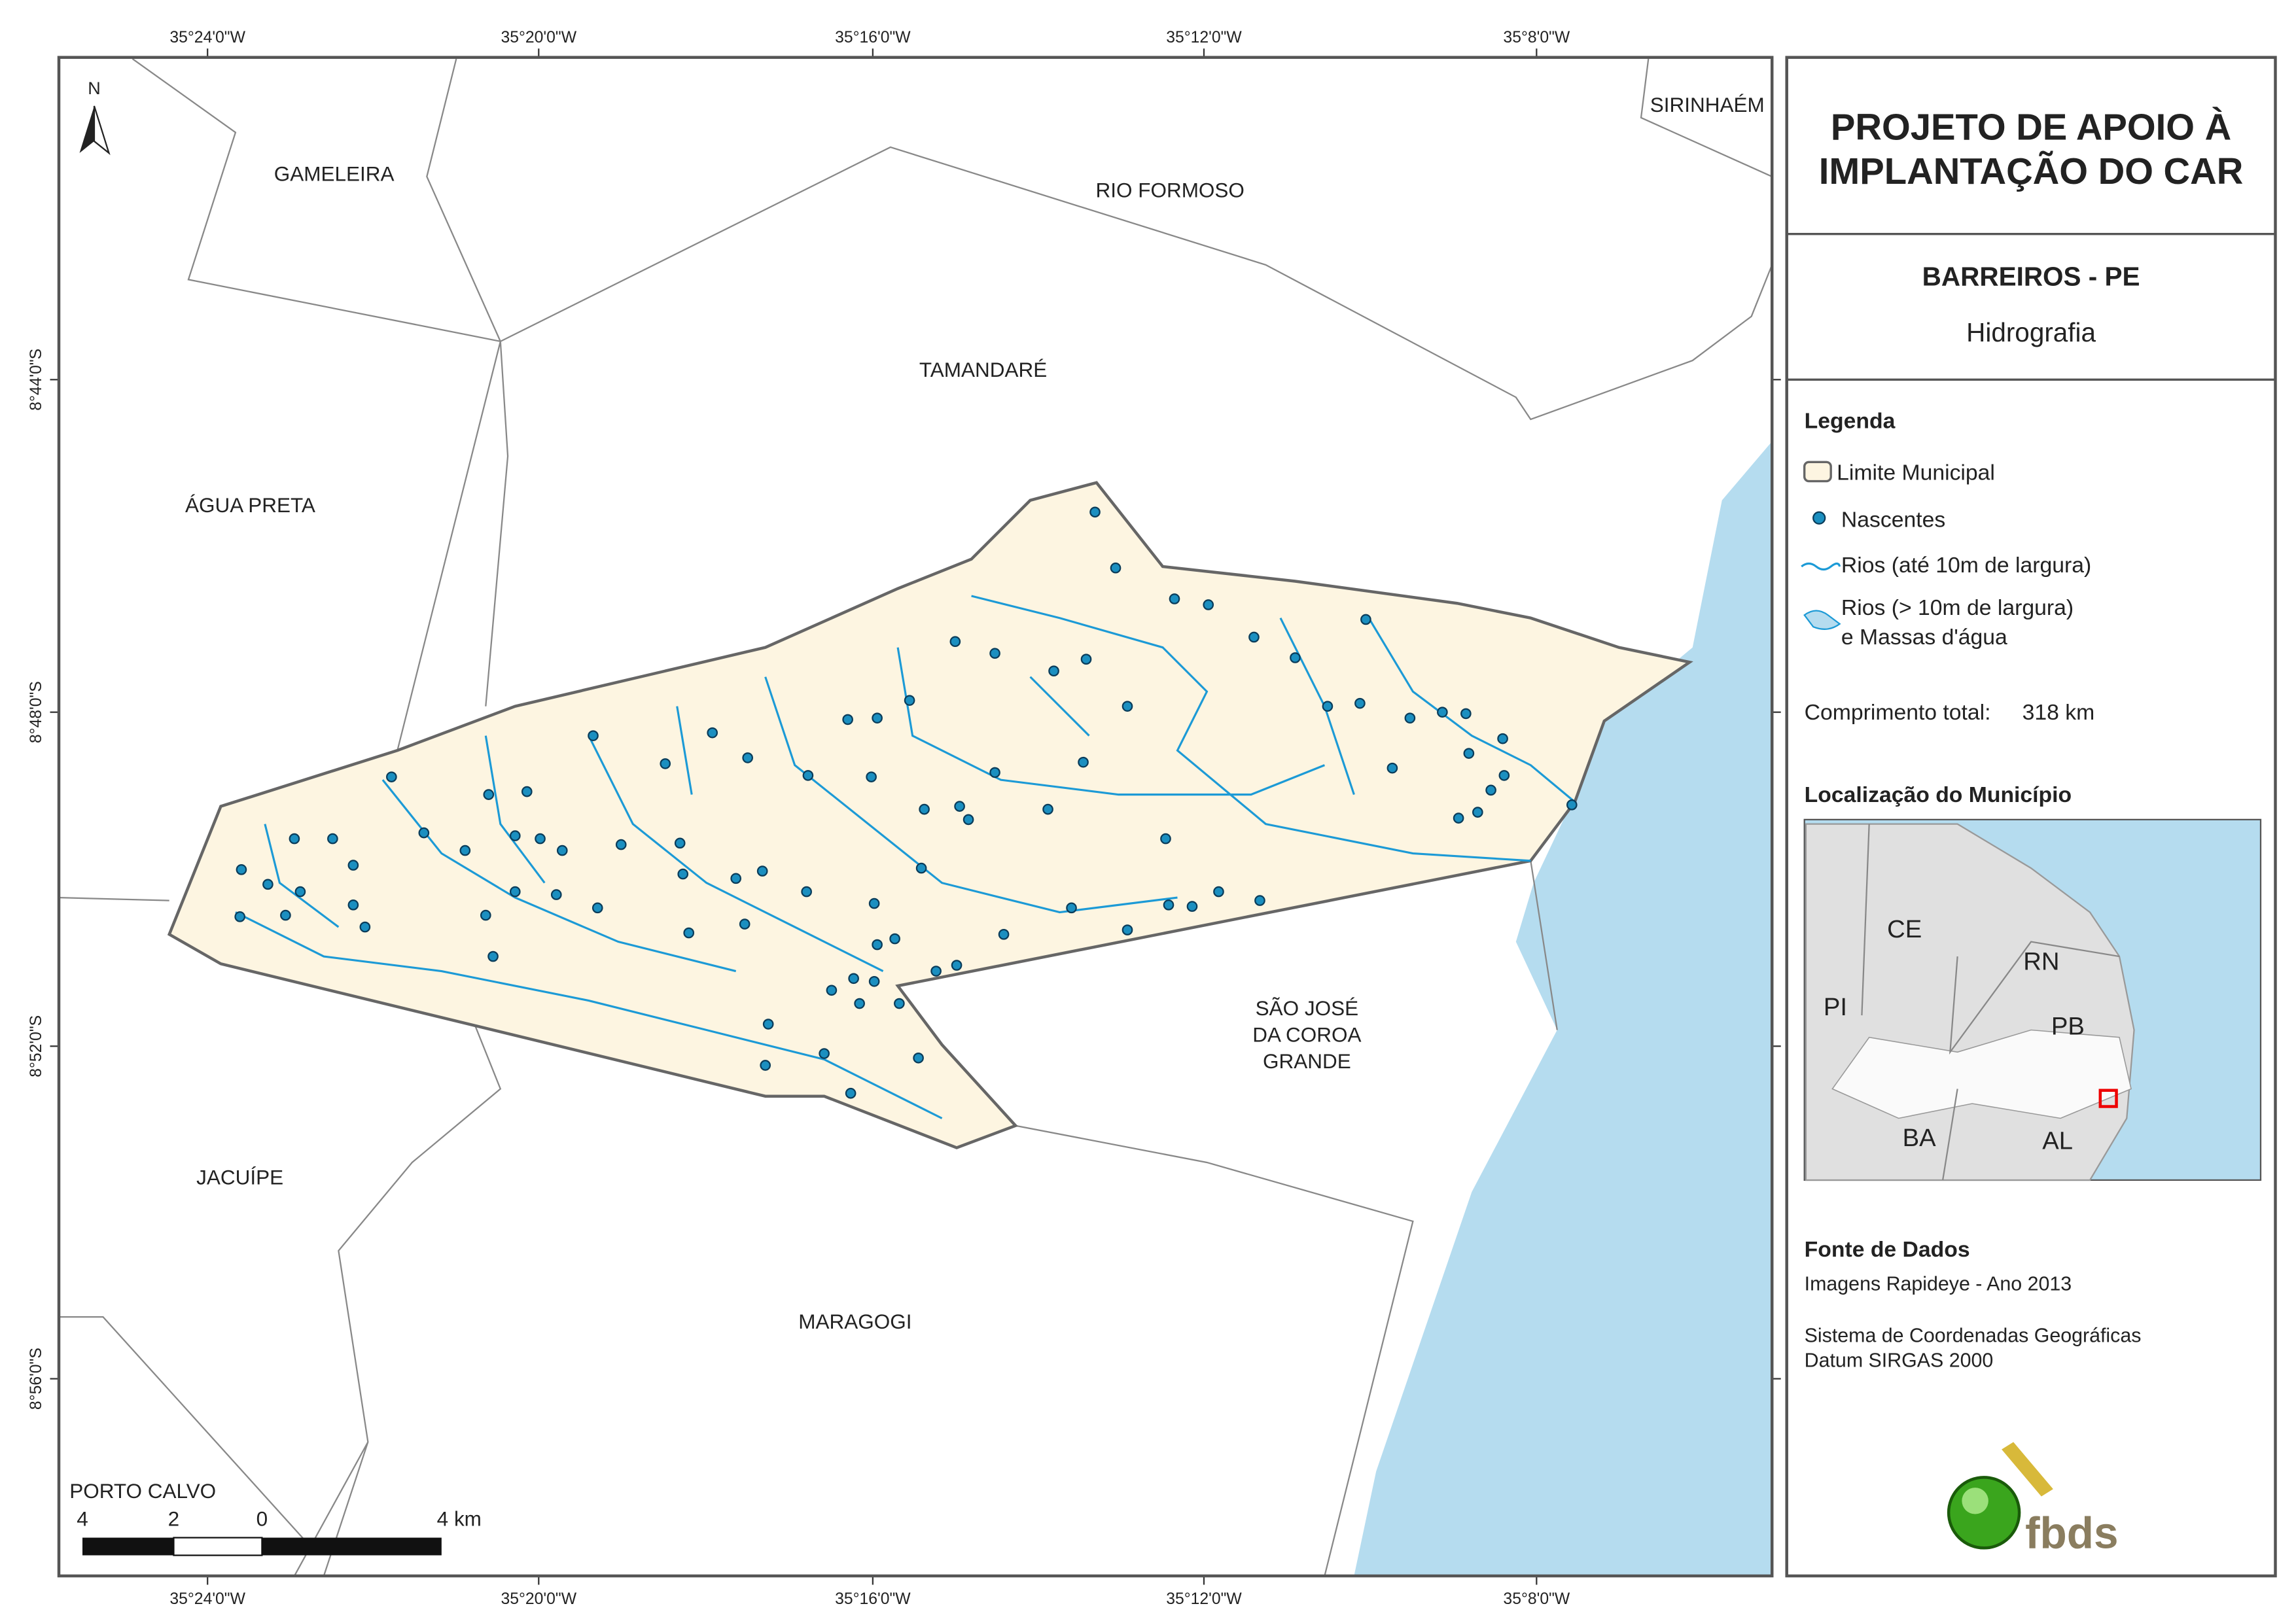 The height and width of the screenshot is (1623, 2296). I want to click on place-label: RIO FORMOSO, so click(1170, 190).